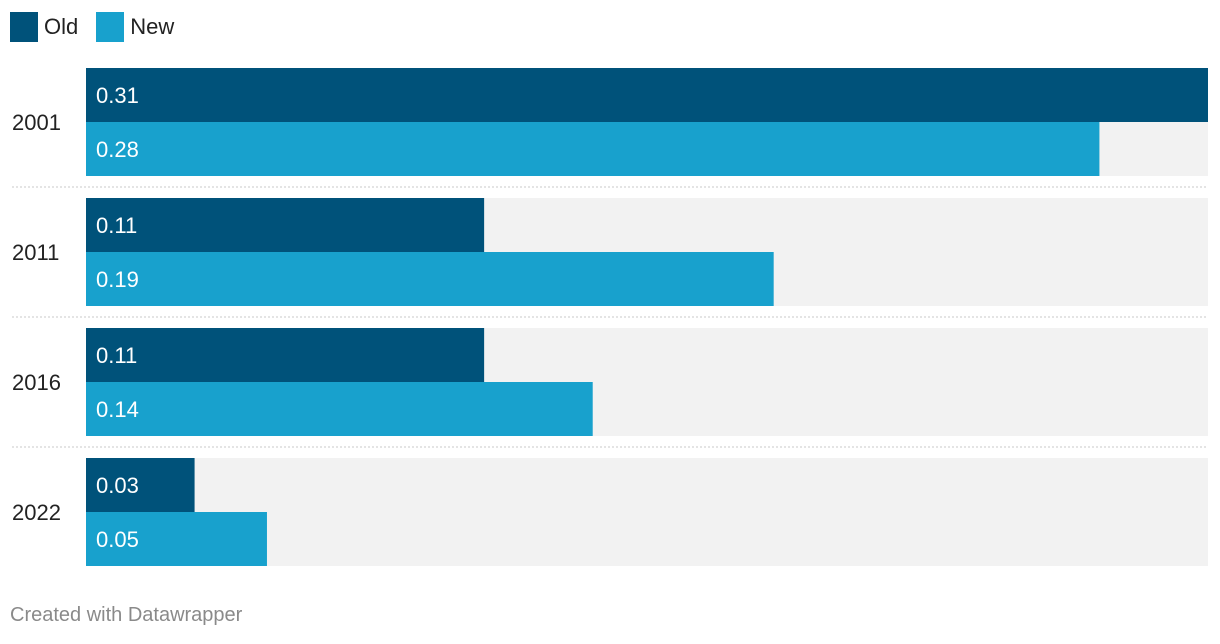  What do you see at coordinates (36, 122) in the screenshot?
I see `category-label-2001: 2001` at bounding box center [36, 122].